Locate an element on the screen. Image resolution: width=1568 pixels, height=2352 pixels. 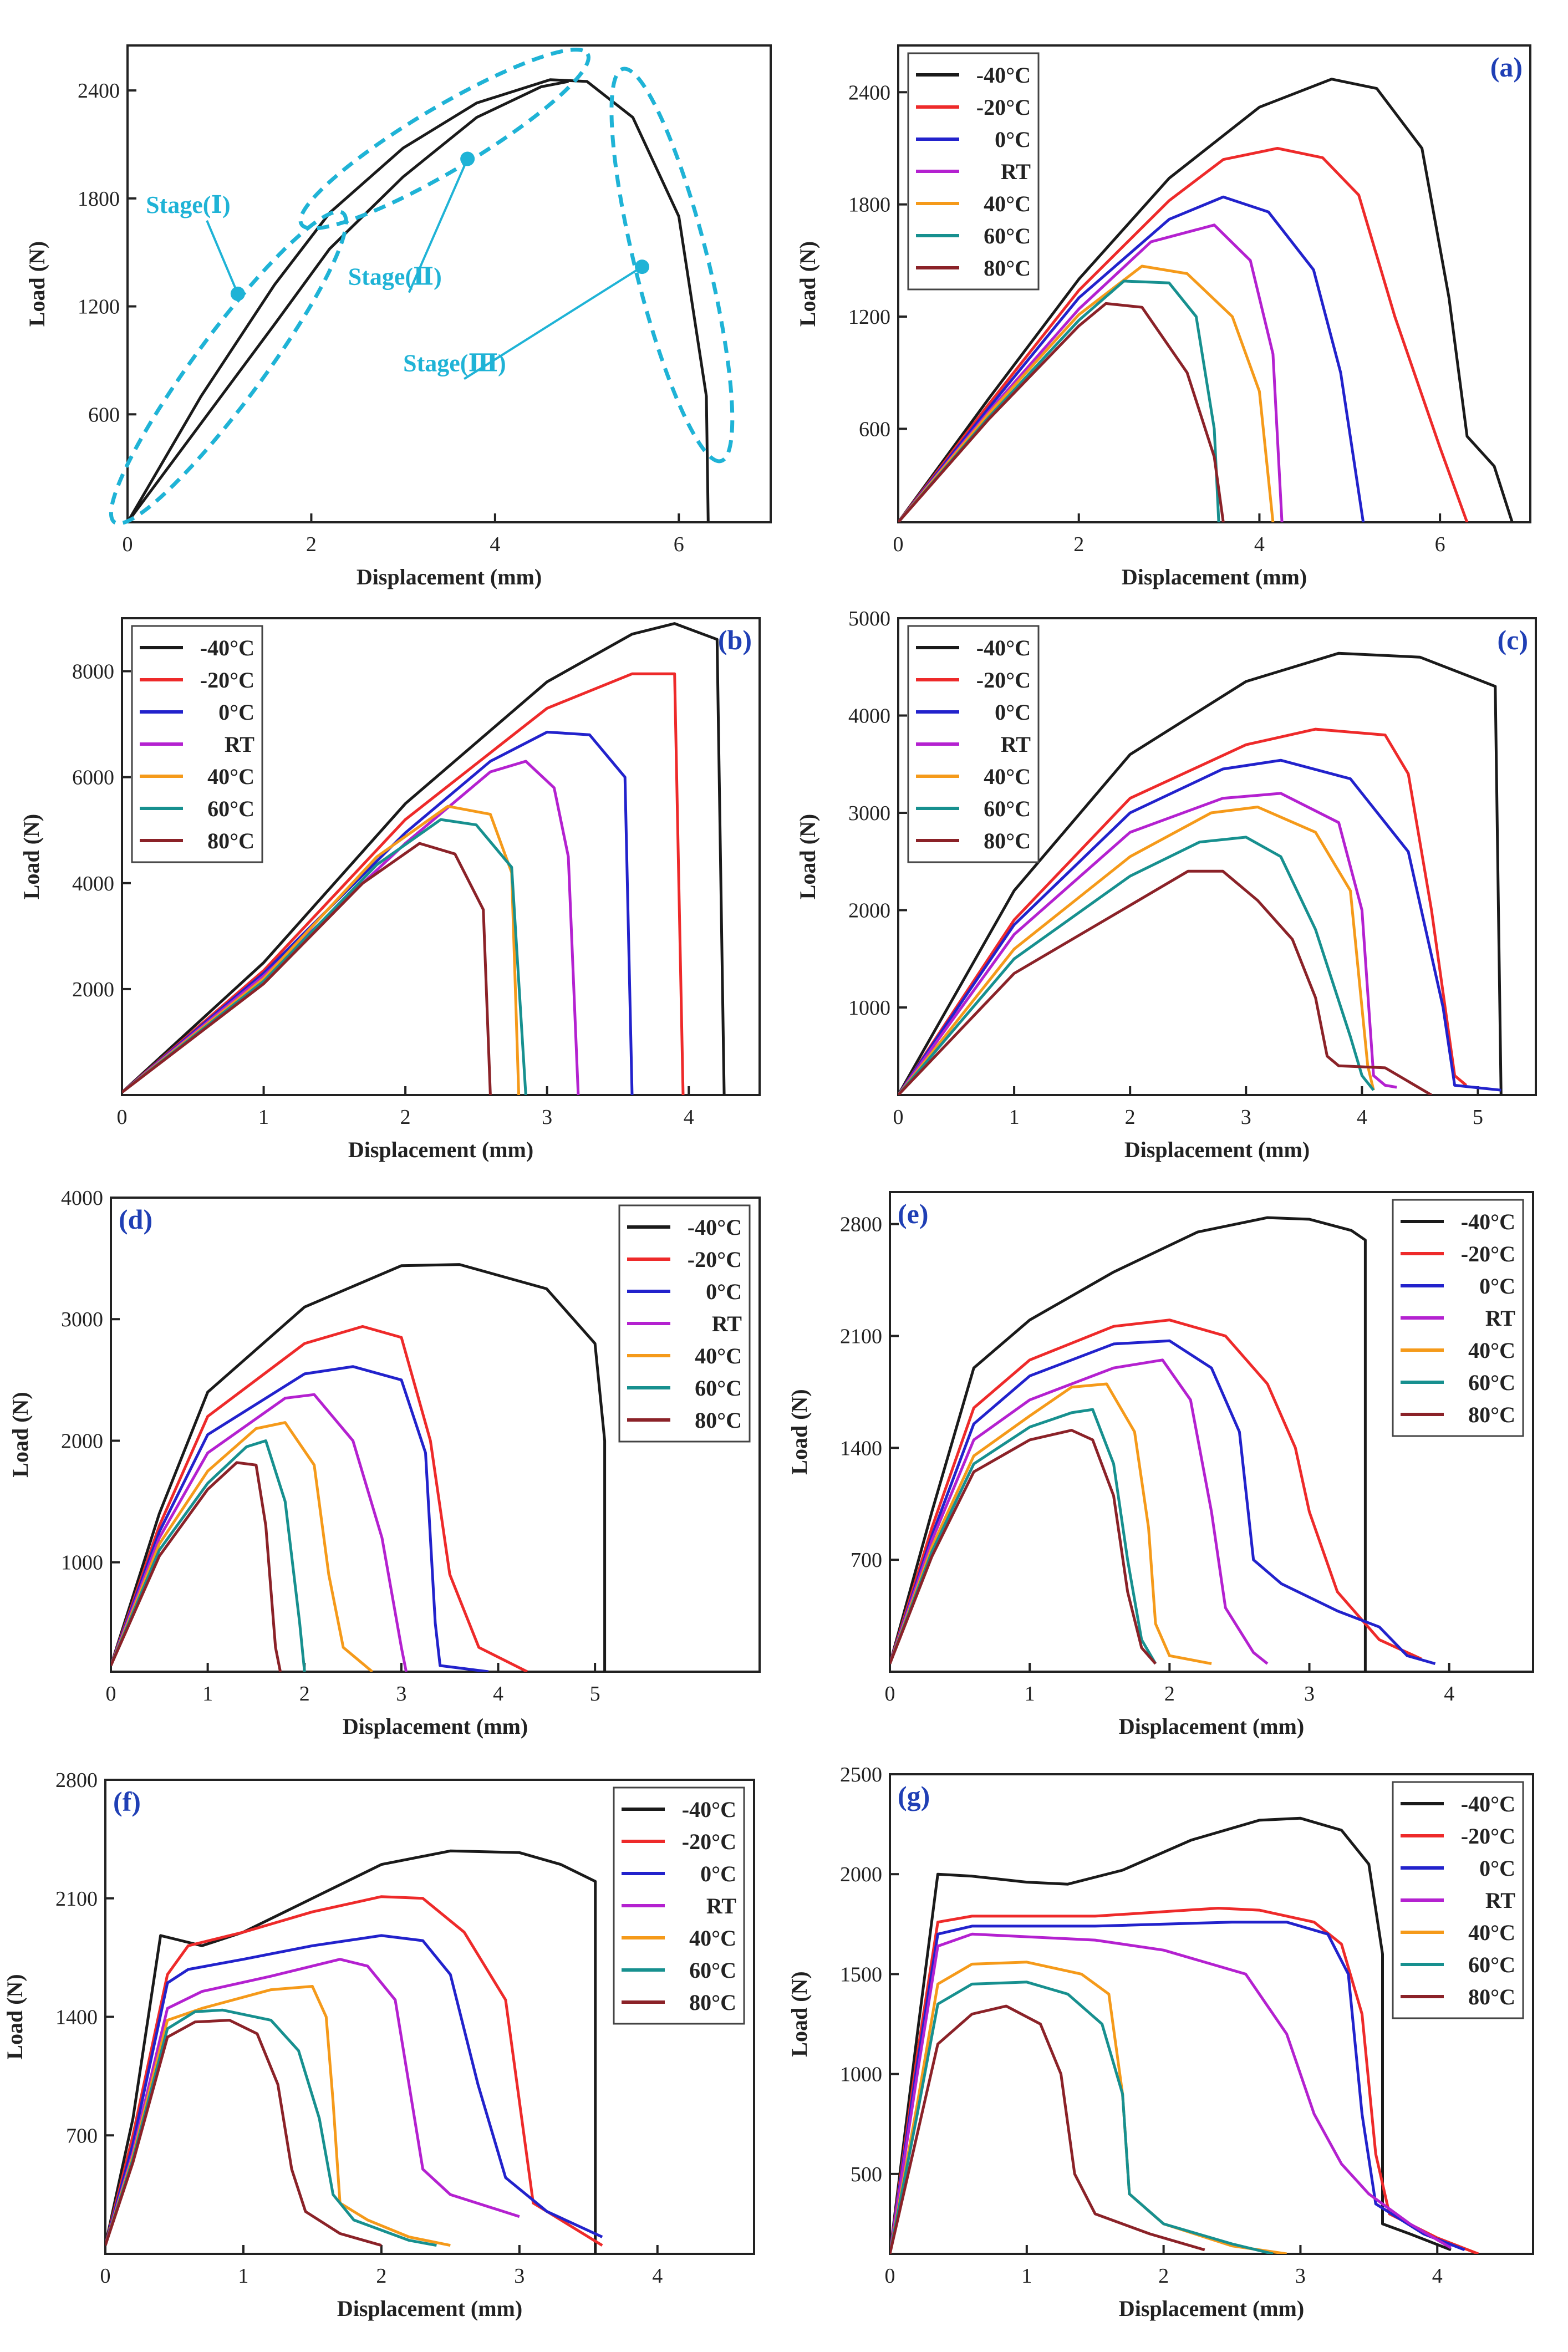
y-tick-label: 1400 is located at coordinates (861, 1448).